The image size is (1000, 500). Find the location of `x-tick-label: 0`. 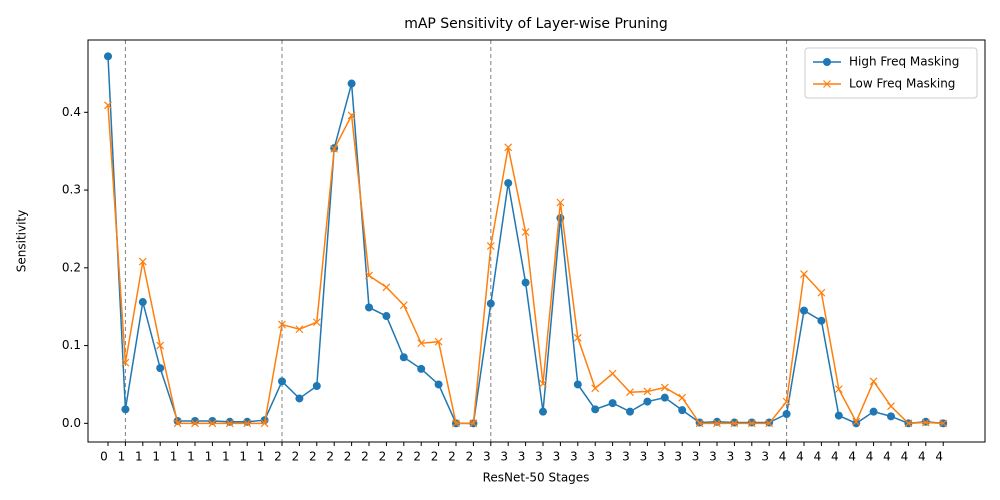

x-tick-label: 0 is located at coordinates (104, 457).